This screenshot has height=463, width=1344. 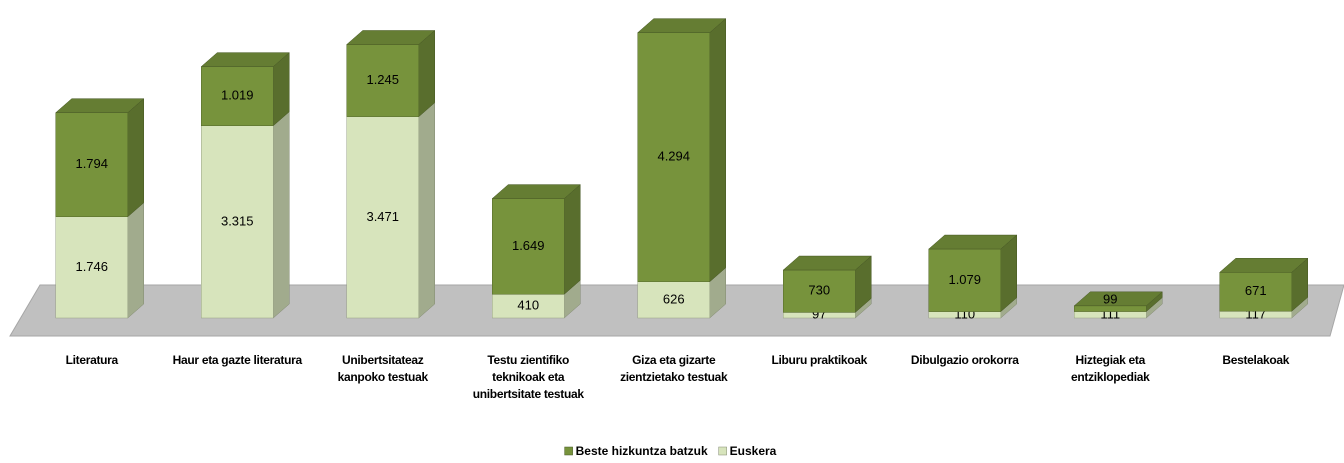 I want to click on value-label: 626, so click(x=674, y=298).